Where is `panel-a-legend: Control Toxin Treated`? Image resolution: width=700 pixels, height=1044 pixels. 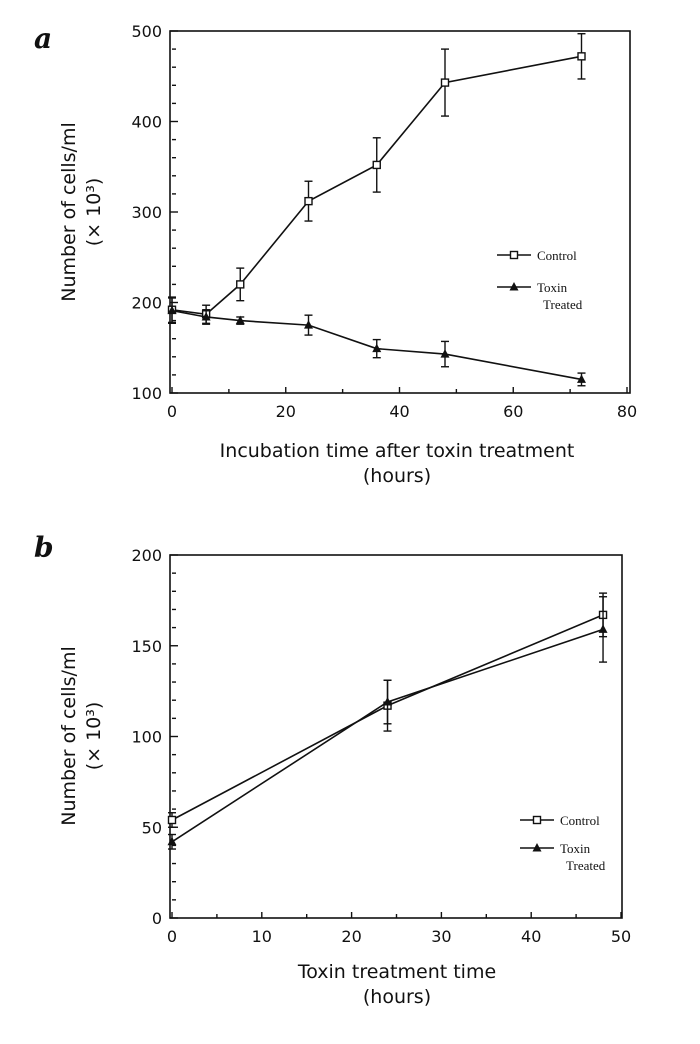
panel-a-legend: Control Toxin Treated is located at coordinates (540, 280).